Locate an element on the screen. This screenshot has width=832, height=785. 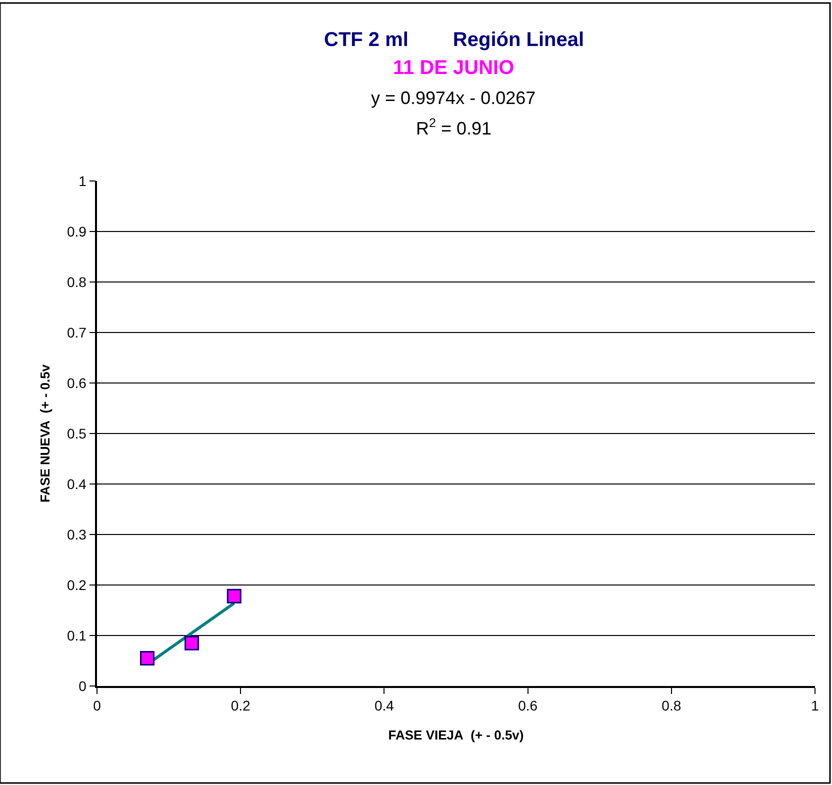
x-tick-label: 0.6 is located at coordinates (528, 706).